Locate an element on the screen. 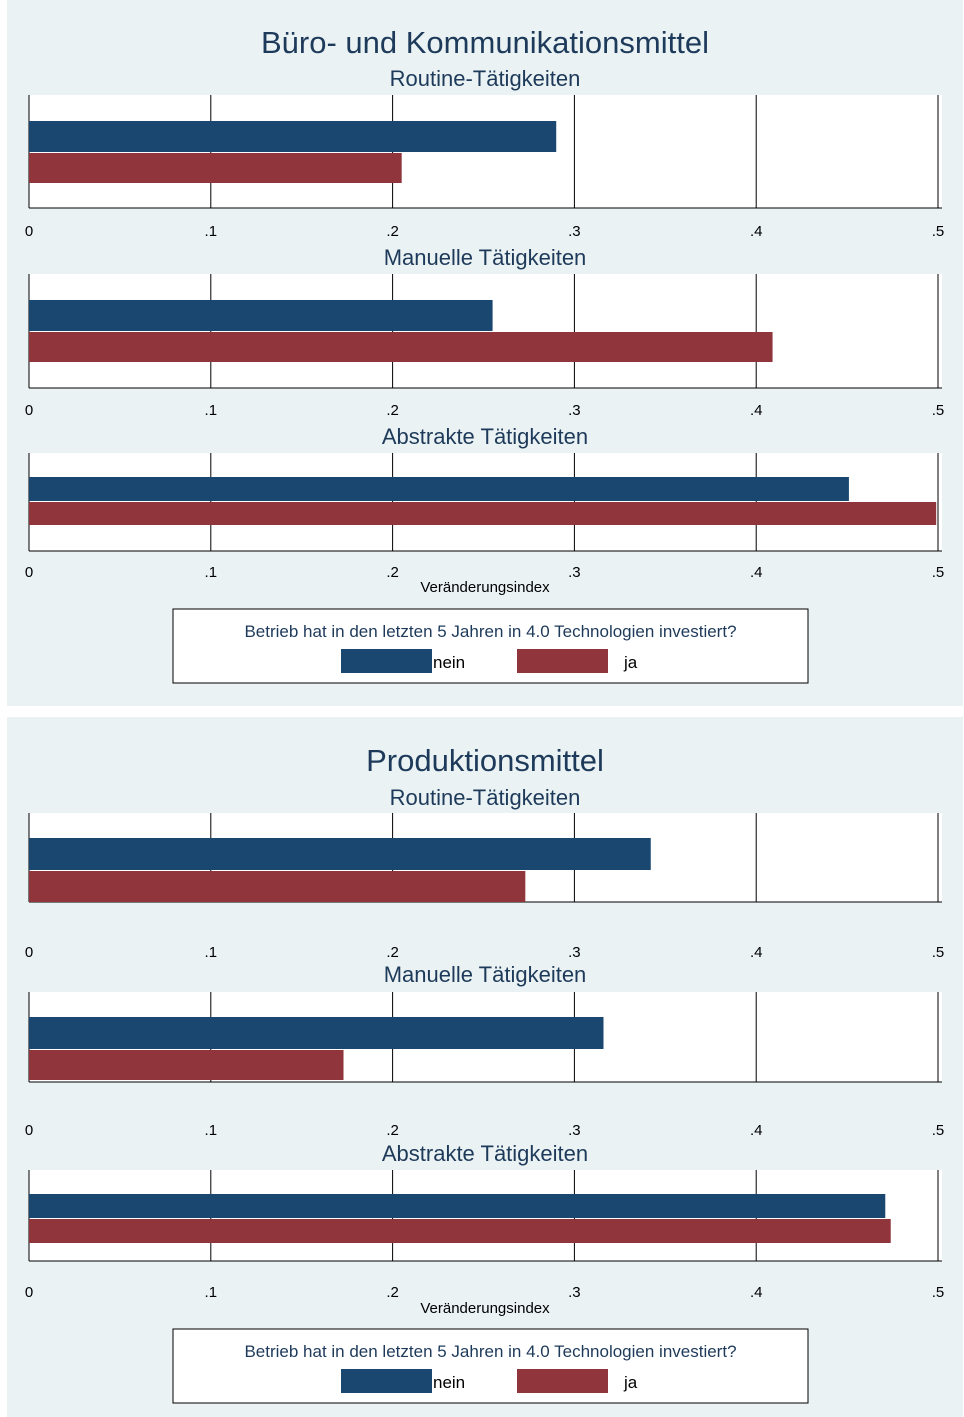 The height and width of the screenshot is (1417, 964). chart-title: Büro- und Kommunikationsmittel is located at coordinates (485, 42).